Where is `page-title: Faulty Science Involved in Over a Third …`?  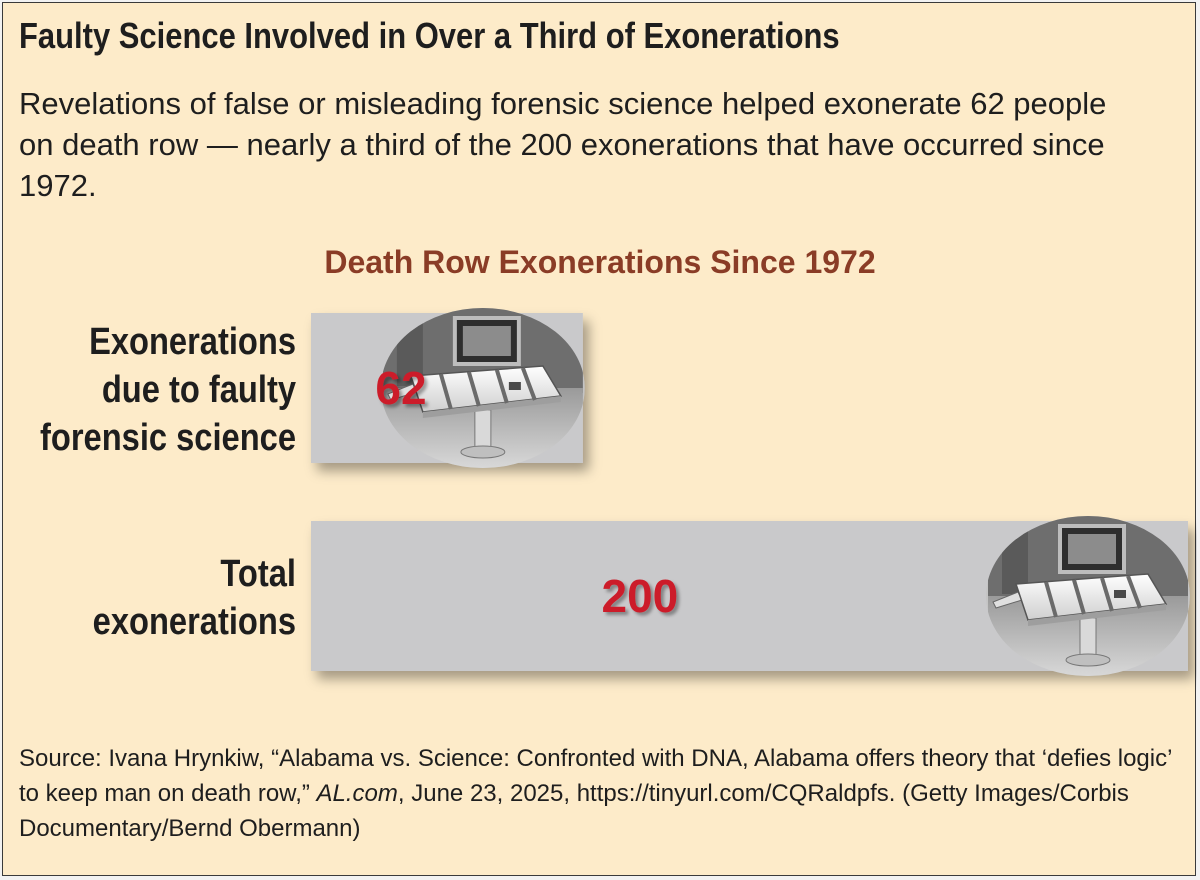
page-title: Faulty Science Involved in Over a Third … is located at coordinates (429, 35).